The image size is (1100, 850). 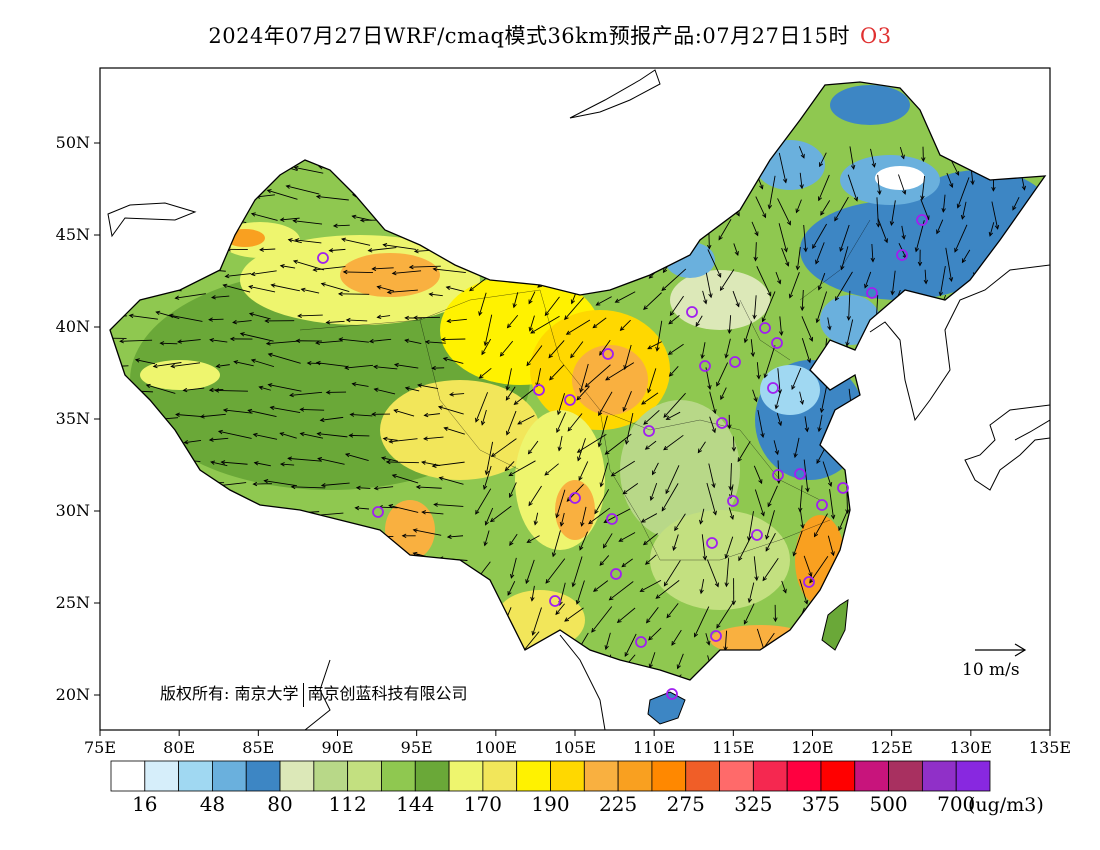 I want to click on colorbar-tick-label: 325, so click(x=753, y=804).